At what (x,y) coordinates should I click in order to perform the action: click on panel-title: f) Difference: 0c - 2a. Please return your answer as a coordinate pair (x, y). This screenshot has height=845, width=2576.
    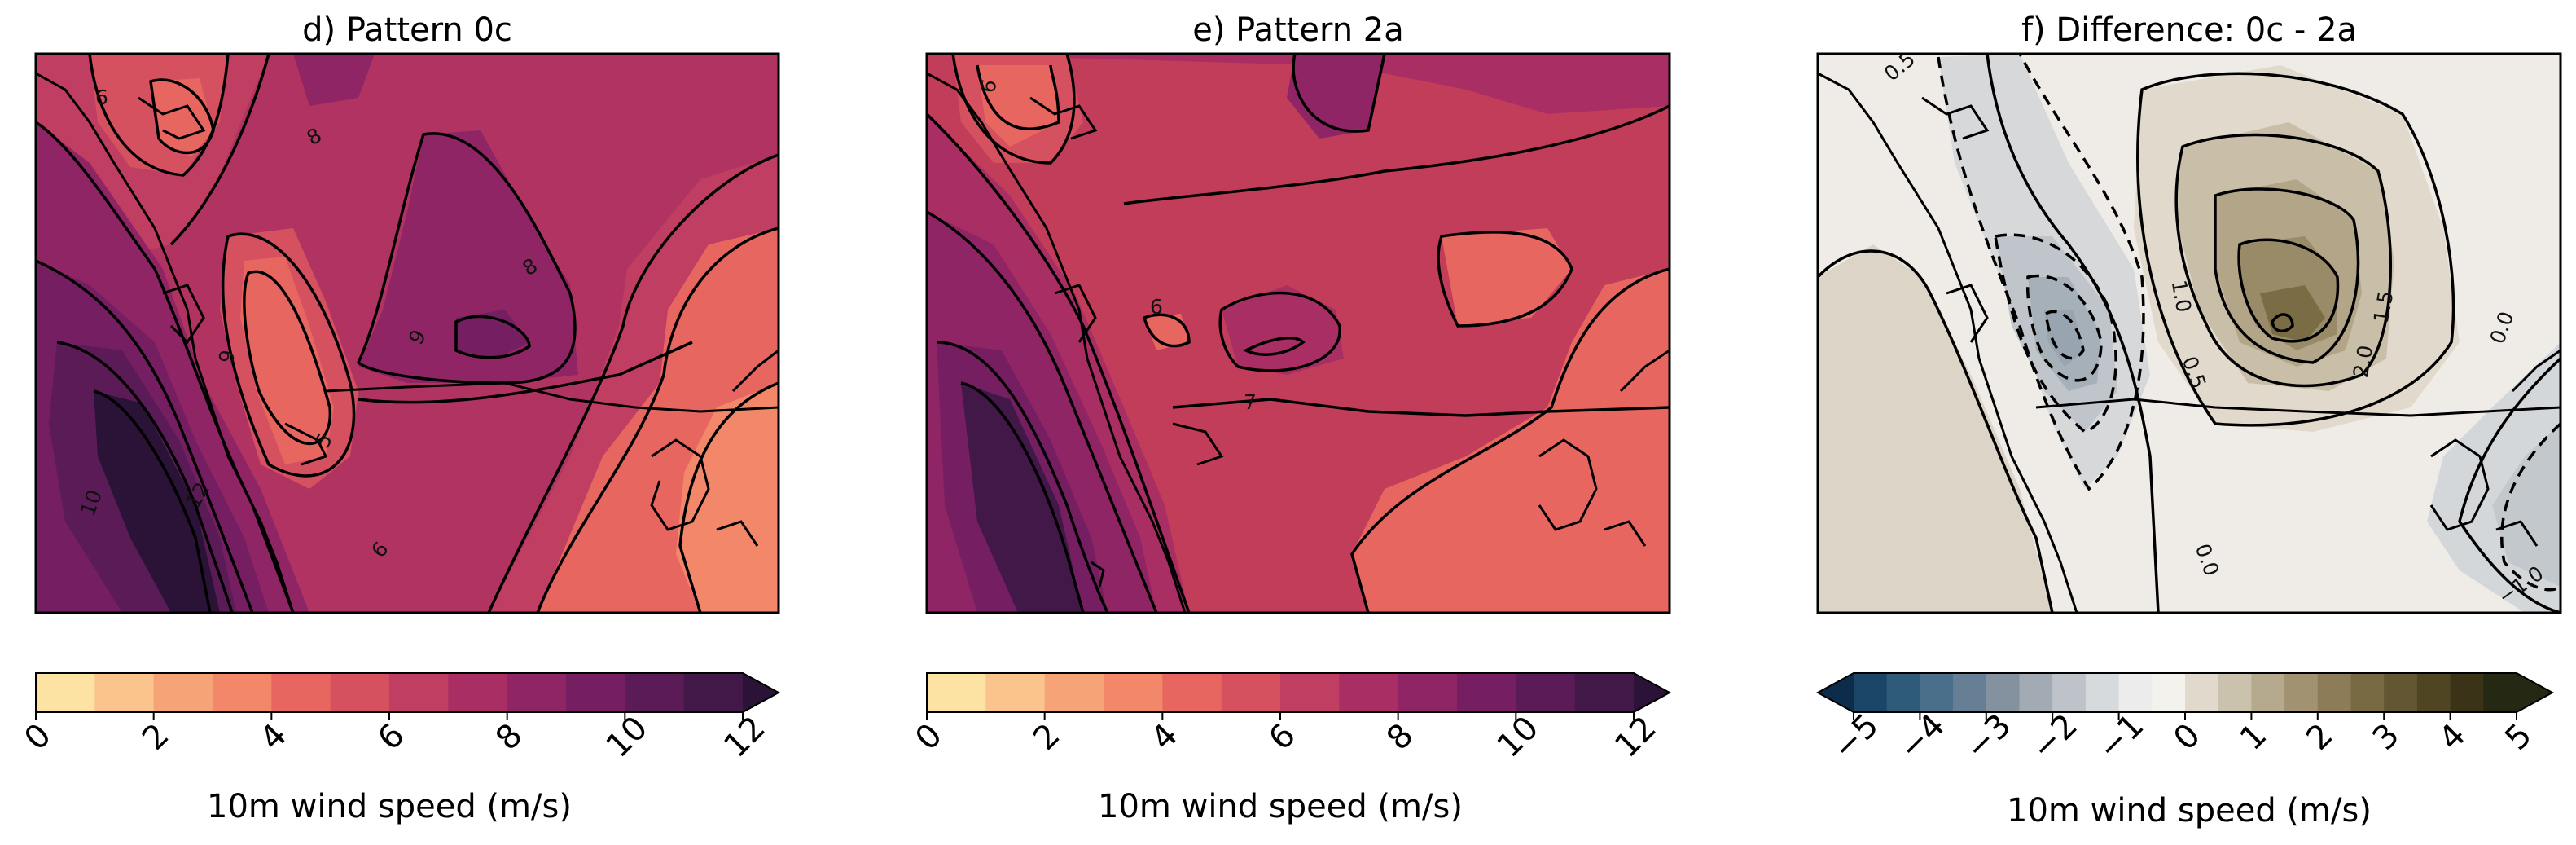
    Looking at the image, I should click on (2189, 30).